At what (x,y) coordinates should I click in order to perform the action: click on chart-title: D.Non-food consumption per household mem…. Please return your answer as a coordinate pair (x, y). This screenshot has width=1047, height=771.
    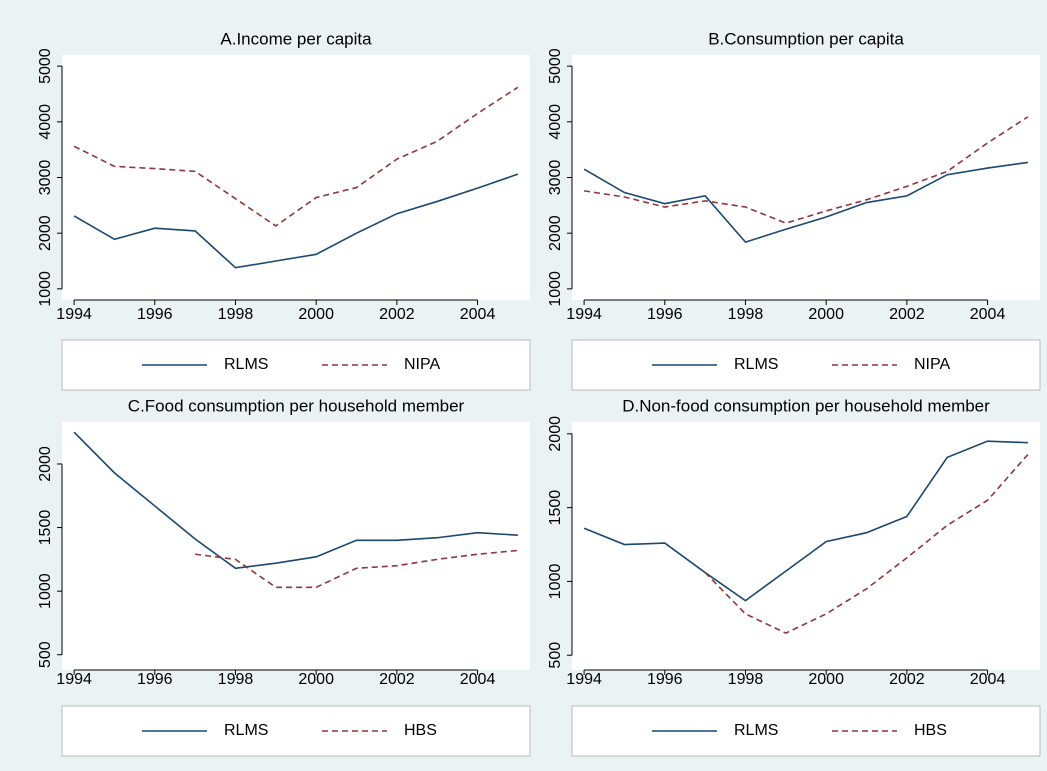
    Looking at the image, I should click on (806, 405).